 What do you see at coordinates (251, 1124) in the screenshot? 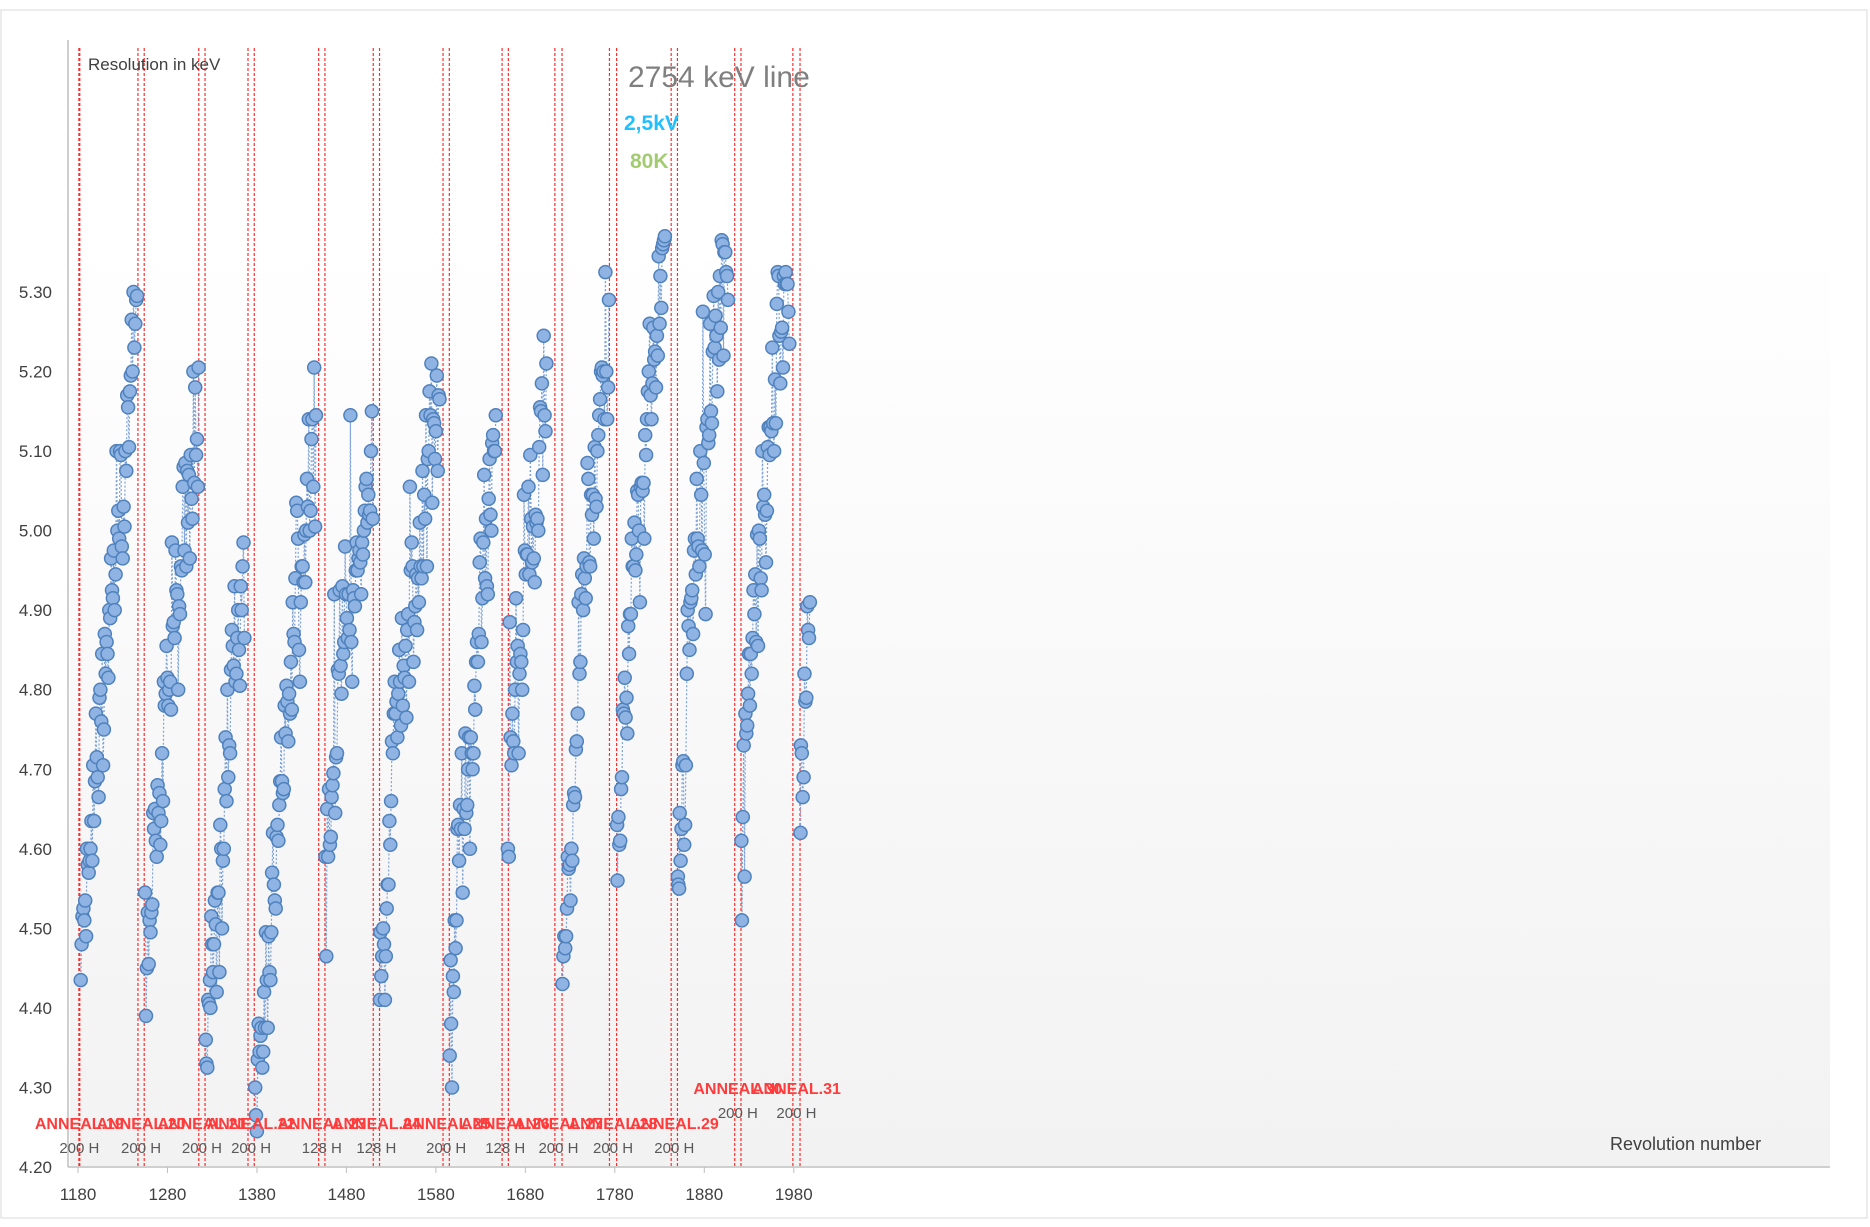
I see `anneal-label: ANNEAL.22` at bounding box center [251, 1124].